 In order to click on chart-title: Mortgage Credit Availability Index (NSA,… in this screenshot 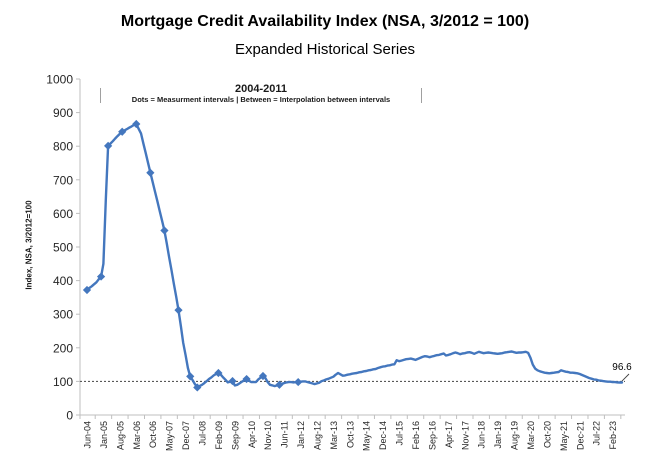, I will do `click(325, 21)`.